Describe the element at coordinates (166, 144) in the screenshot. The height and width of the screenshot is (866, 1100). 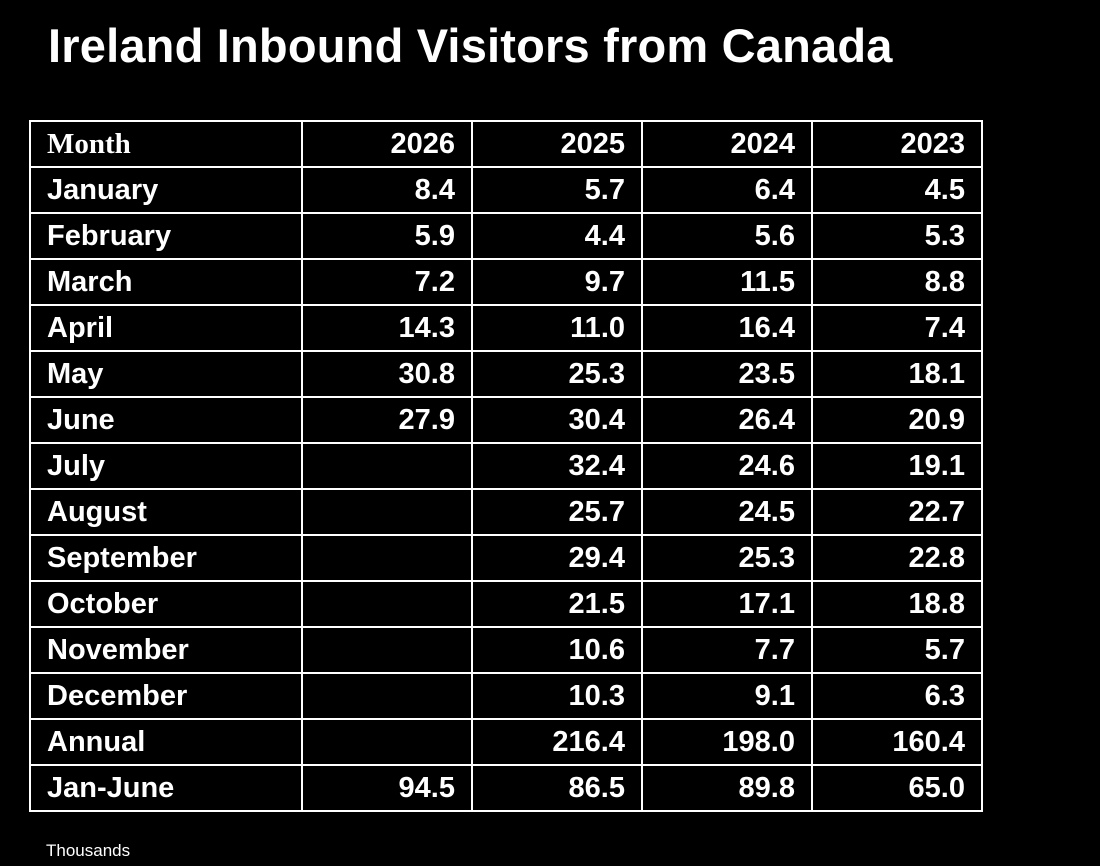
I see `column-header-month: Month` at that location.